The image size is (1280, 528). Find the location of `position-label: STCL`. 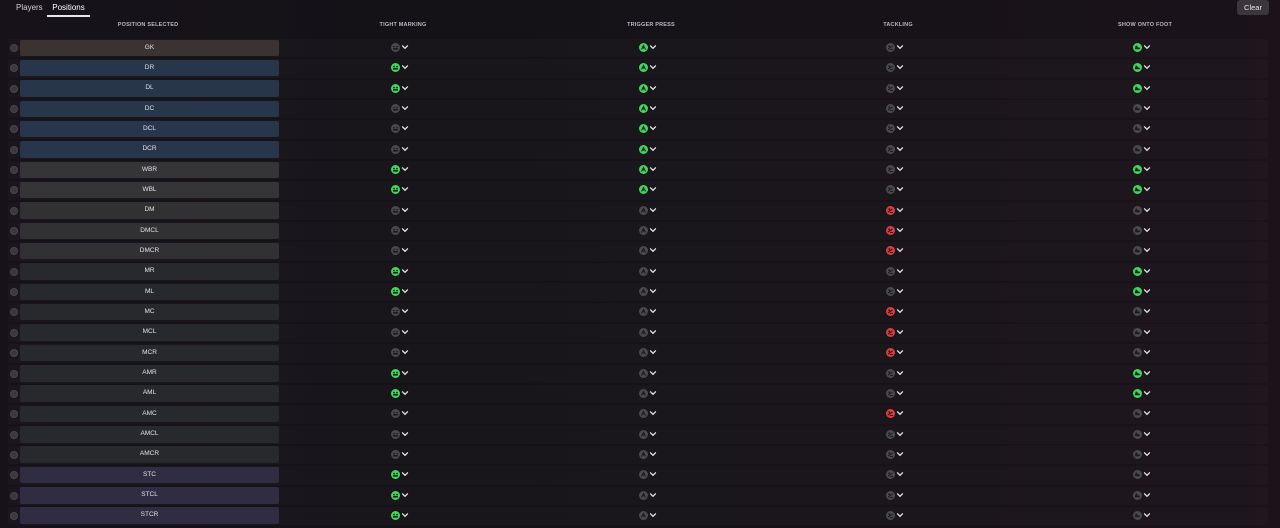

position-label: STCL is located at coordinates (149, 495).